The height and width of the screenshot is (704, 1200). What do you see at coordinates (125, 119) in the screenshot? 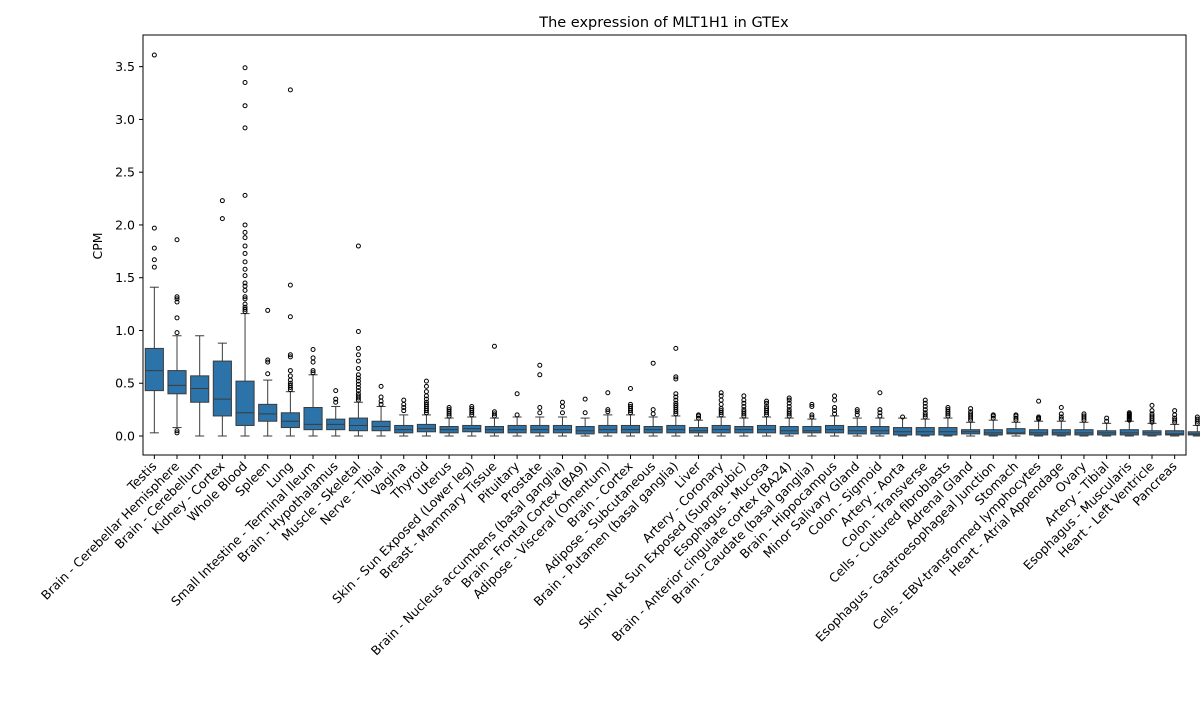
I see `y-tick-label: 3.0` at bounding box center [125, 119].